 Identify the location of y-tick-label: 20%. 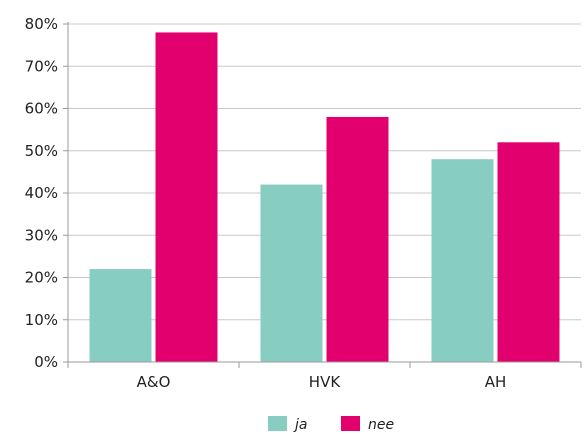
(41, 278).